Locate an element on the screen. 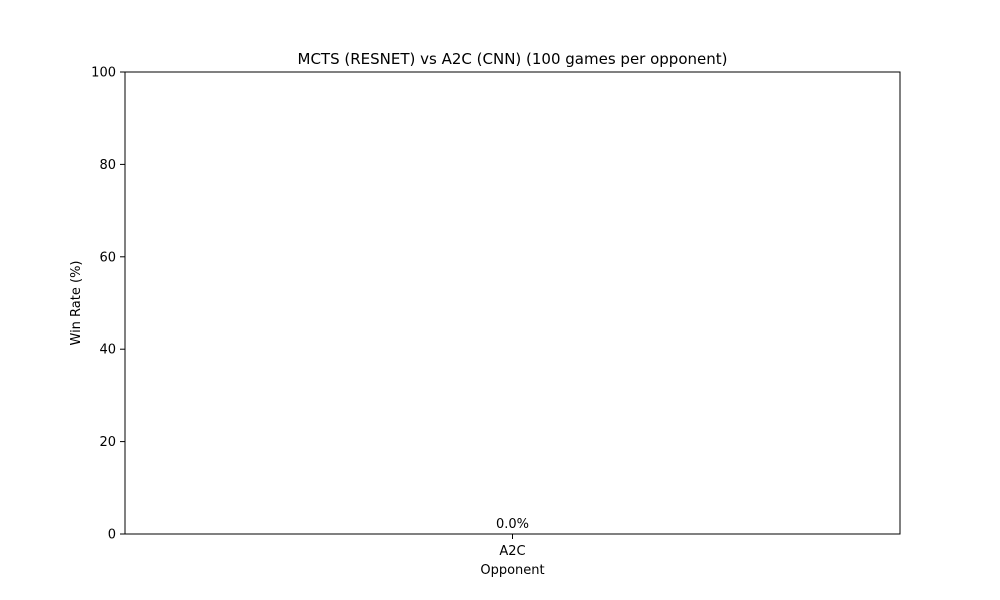 The width and height of the screenshot is (1000, 600). y-axis-label: Win Rate (%) is located at coordinates (76, 303).